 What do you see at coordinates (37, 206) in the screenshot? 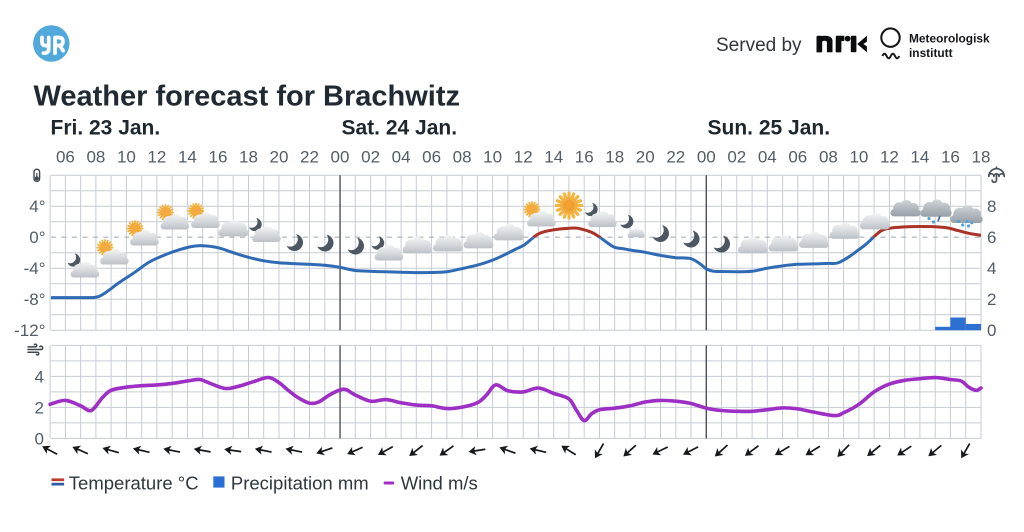
I see `svg-text: 4°` at bounding box center [37, 206].